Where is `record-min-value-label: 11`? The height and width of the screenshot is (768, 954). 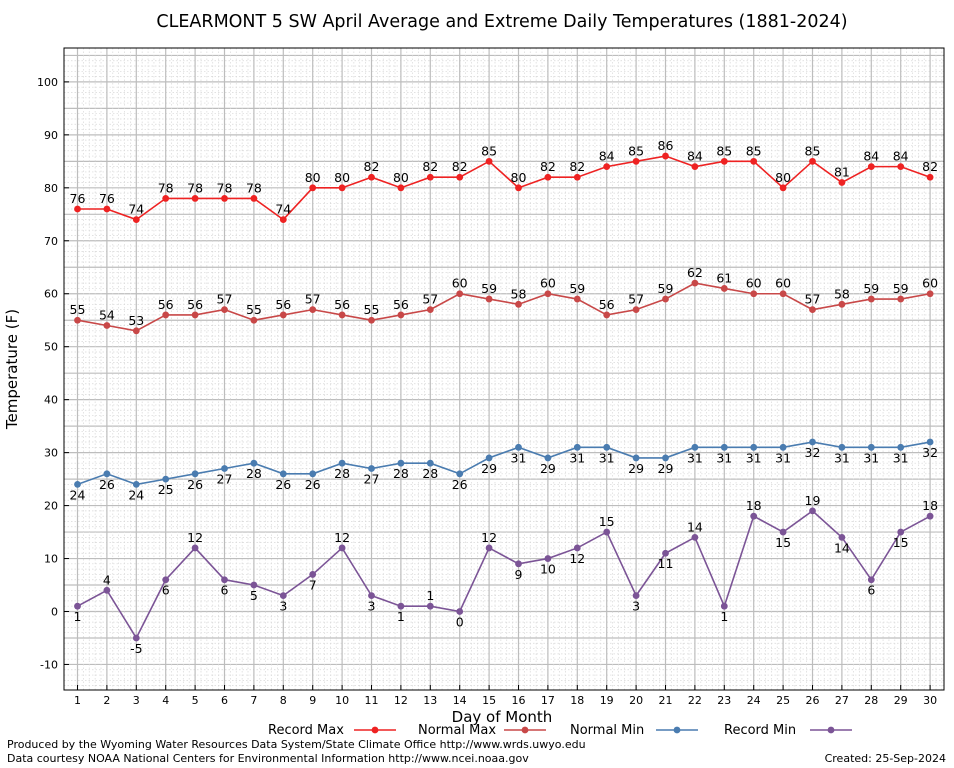
record-min-value-label: 11 is located at coordinates (666, 563).